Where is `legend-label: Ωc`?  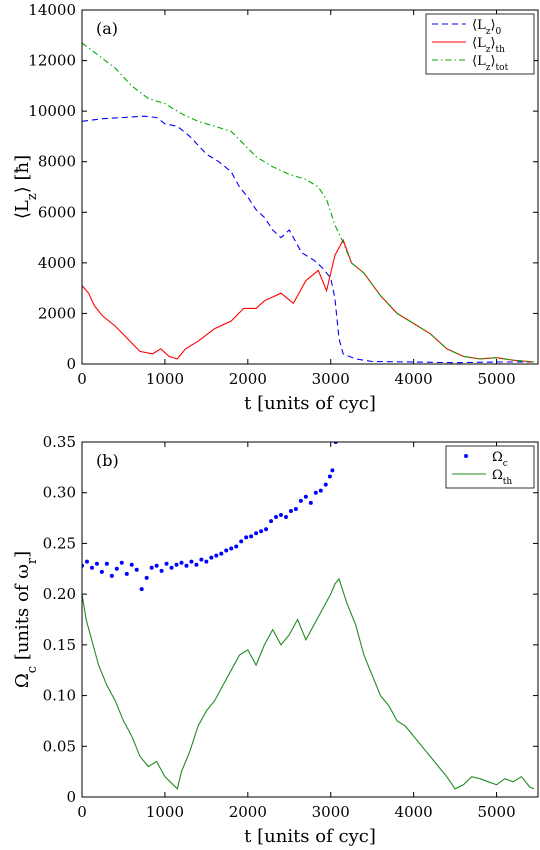
legend-label: Ωc is located at coordinates (500, 459).